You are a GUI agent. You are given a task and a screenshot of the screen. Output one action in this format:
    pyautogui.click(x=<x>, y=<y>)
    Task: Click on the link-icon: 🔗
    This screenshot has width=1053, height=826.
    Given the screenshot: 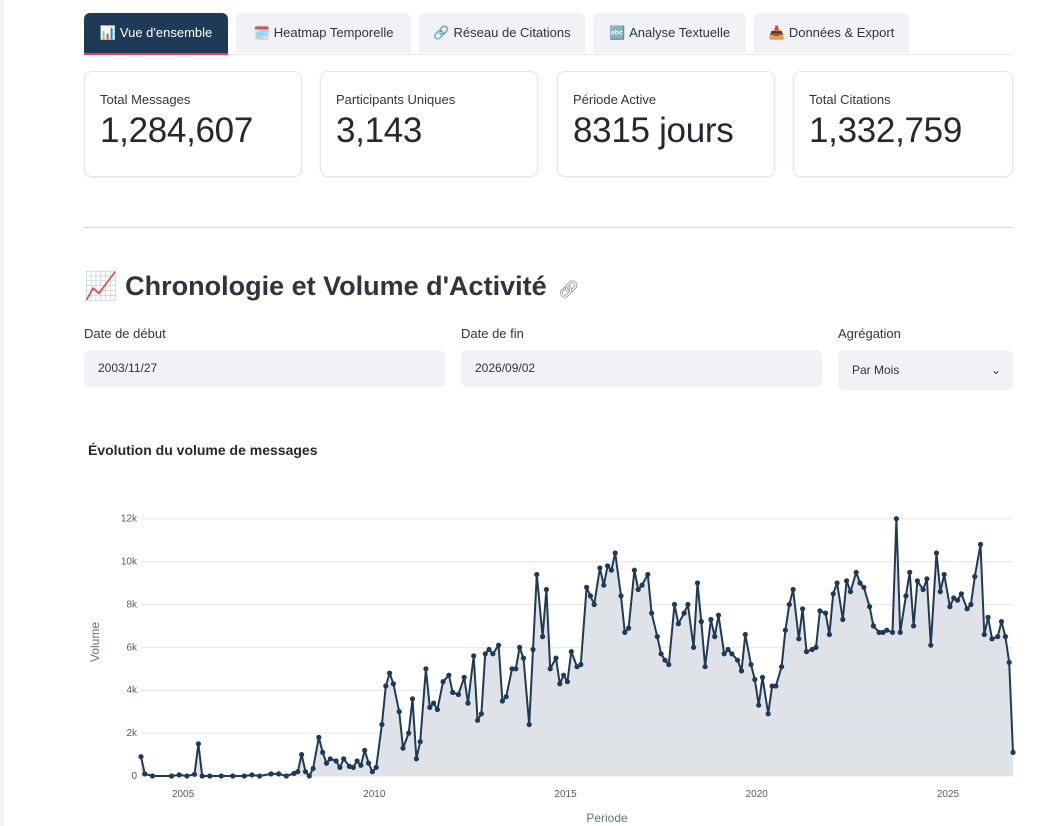 What is the action you would take?
    pyautogui.click(x=441, y=32)
    